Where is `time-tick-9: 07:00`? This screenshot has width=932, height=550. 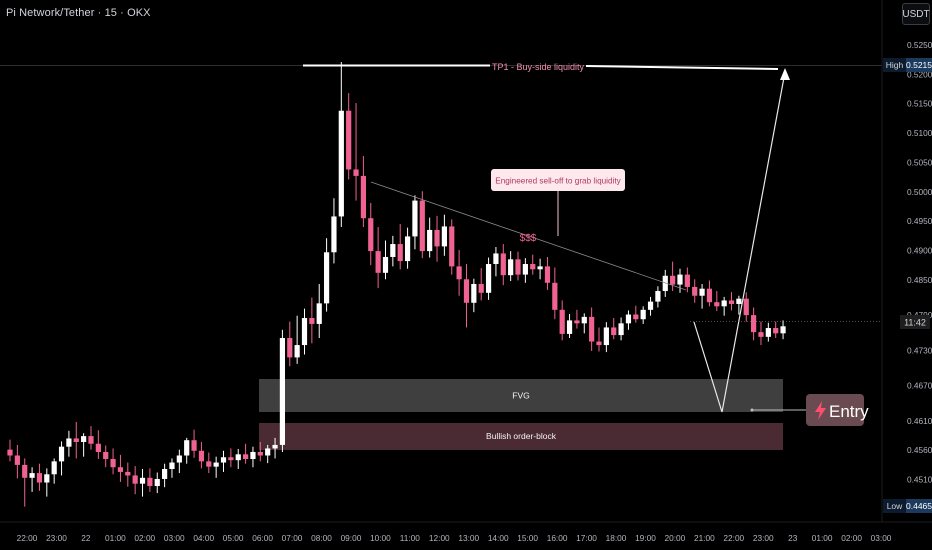 time-tick-9: 07:00 is located at coordinates (292, 538).